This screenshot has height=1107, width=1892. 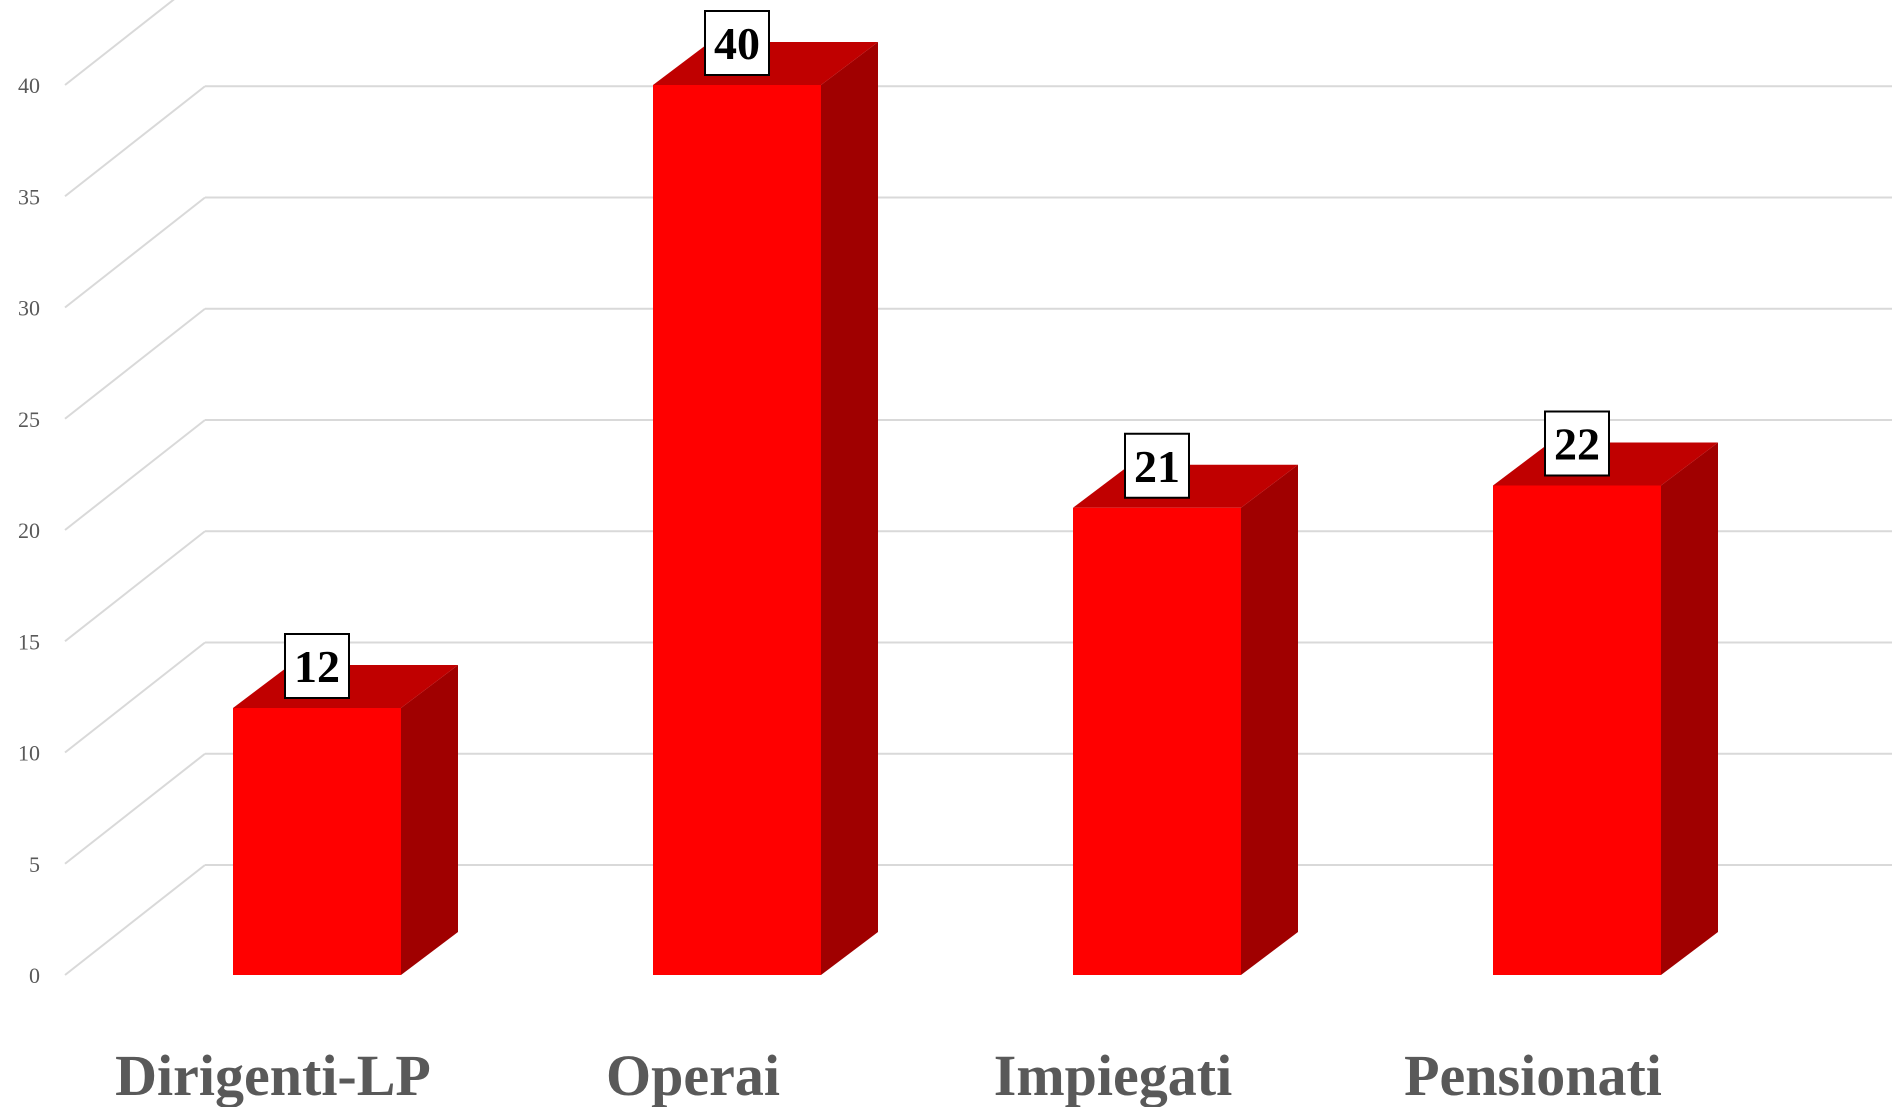 What do you see at coordinates (29, 641) in the screenshot?
I see `y-tick-label: 15` at bounding box center [29, 641].